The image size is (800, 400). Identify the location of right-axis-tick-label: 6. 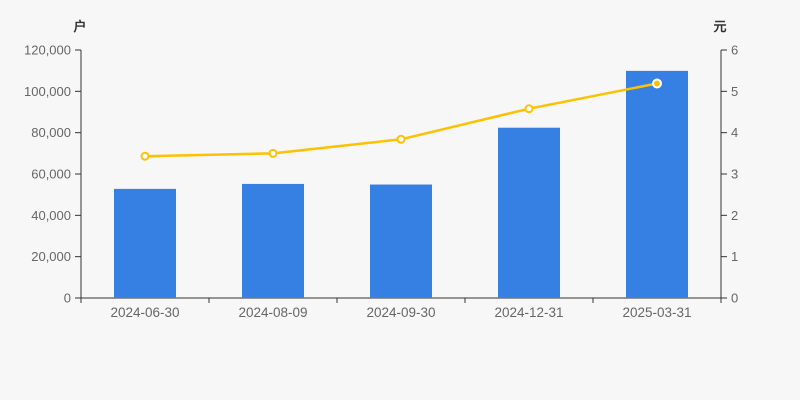
(734, 50).